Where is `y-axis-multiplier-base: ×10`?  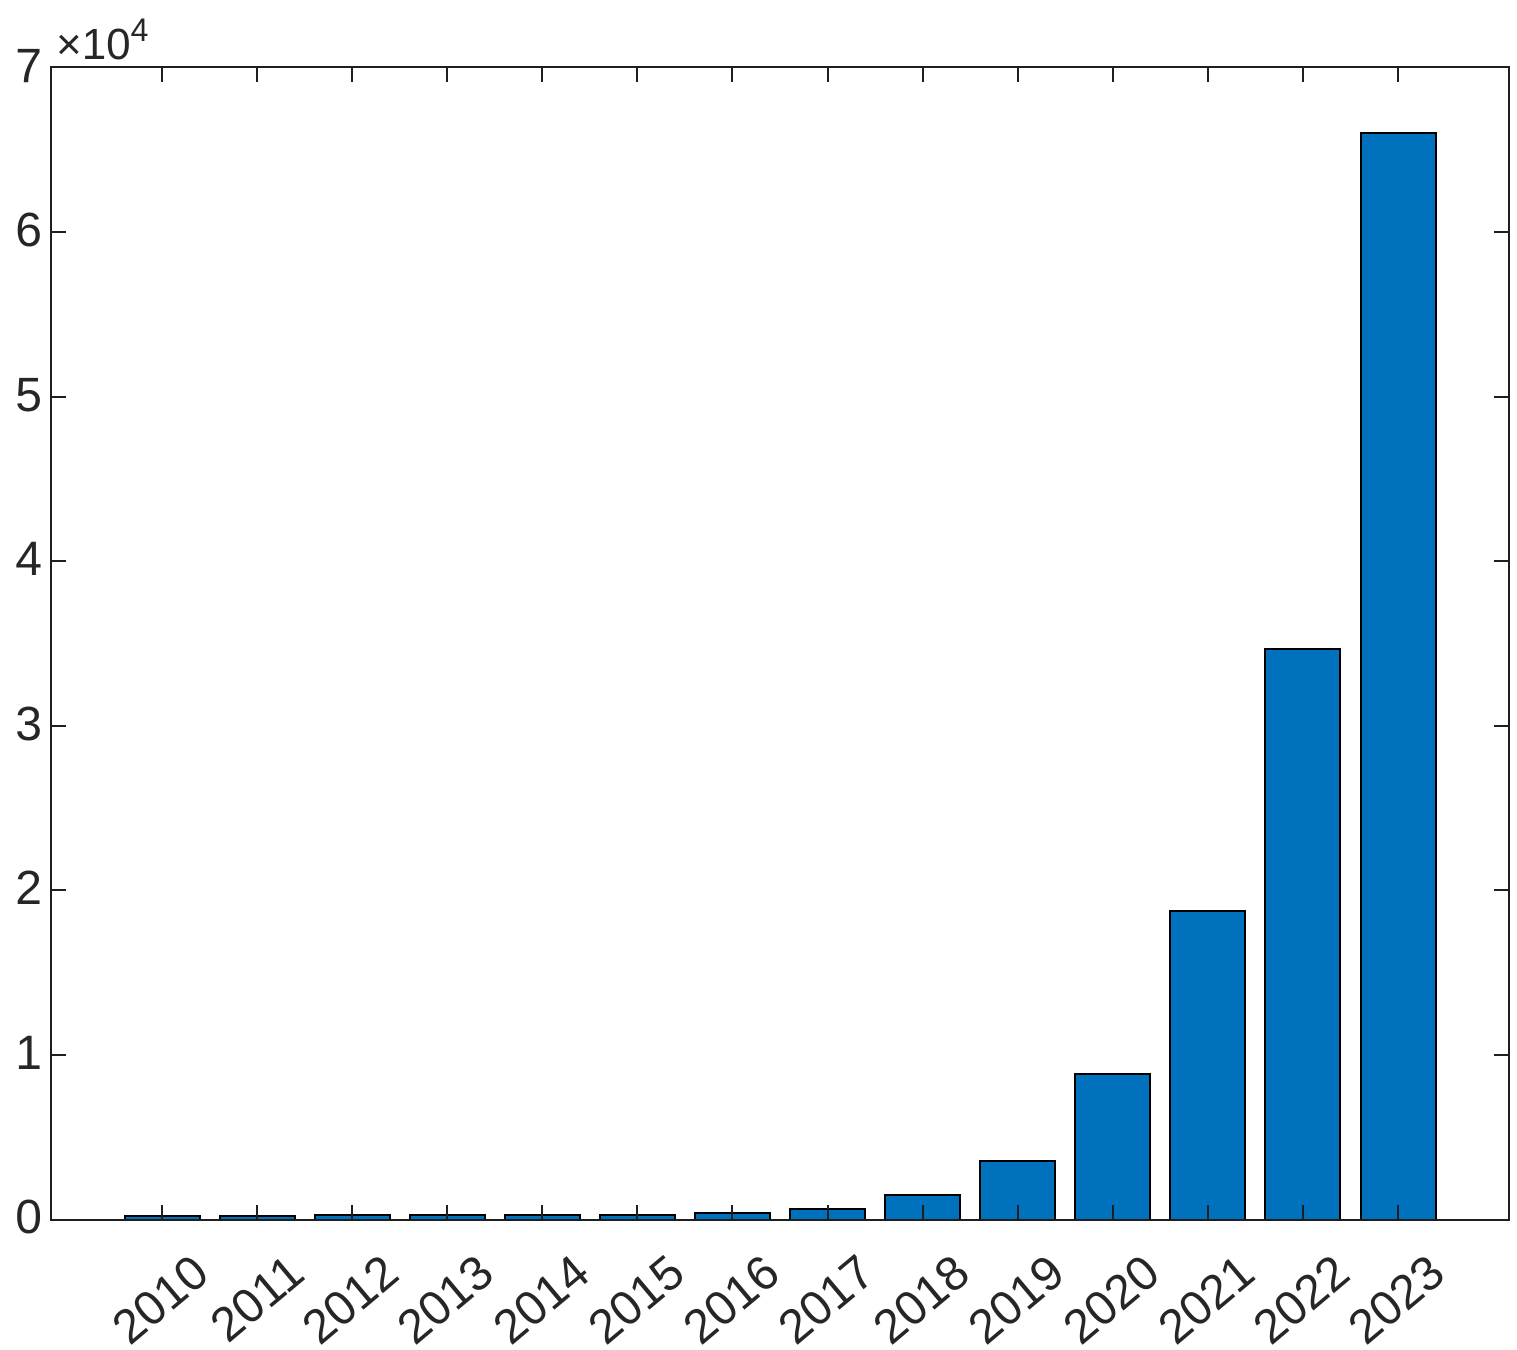
y-axis-multiplier-base: ×10 is located at coordinates (93, 44).